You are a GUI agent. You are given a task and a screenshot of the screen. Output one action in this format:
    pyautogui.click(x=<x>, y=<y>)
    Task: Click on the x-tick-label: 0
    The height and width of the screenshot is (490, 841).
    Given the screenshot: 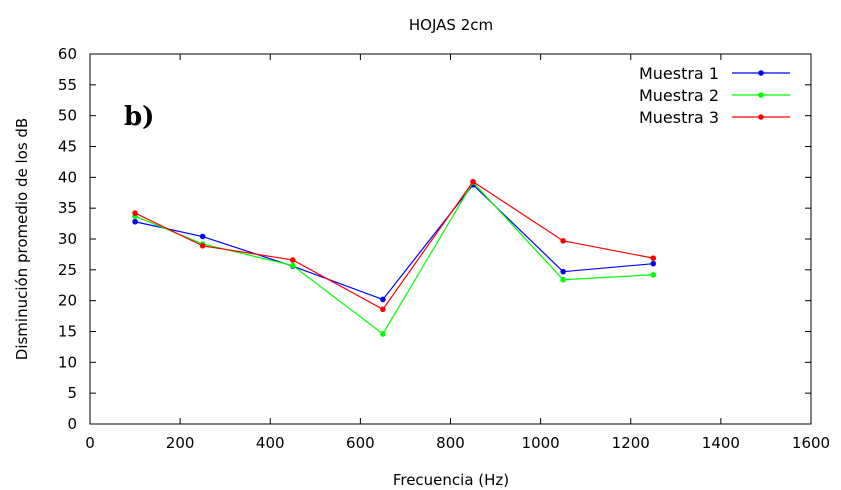 What is the action you would take?
    pyautogui.click(x=90, y=443)
    